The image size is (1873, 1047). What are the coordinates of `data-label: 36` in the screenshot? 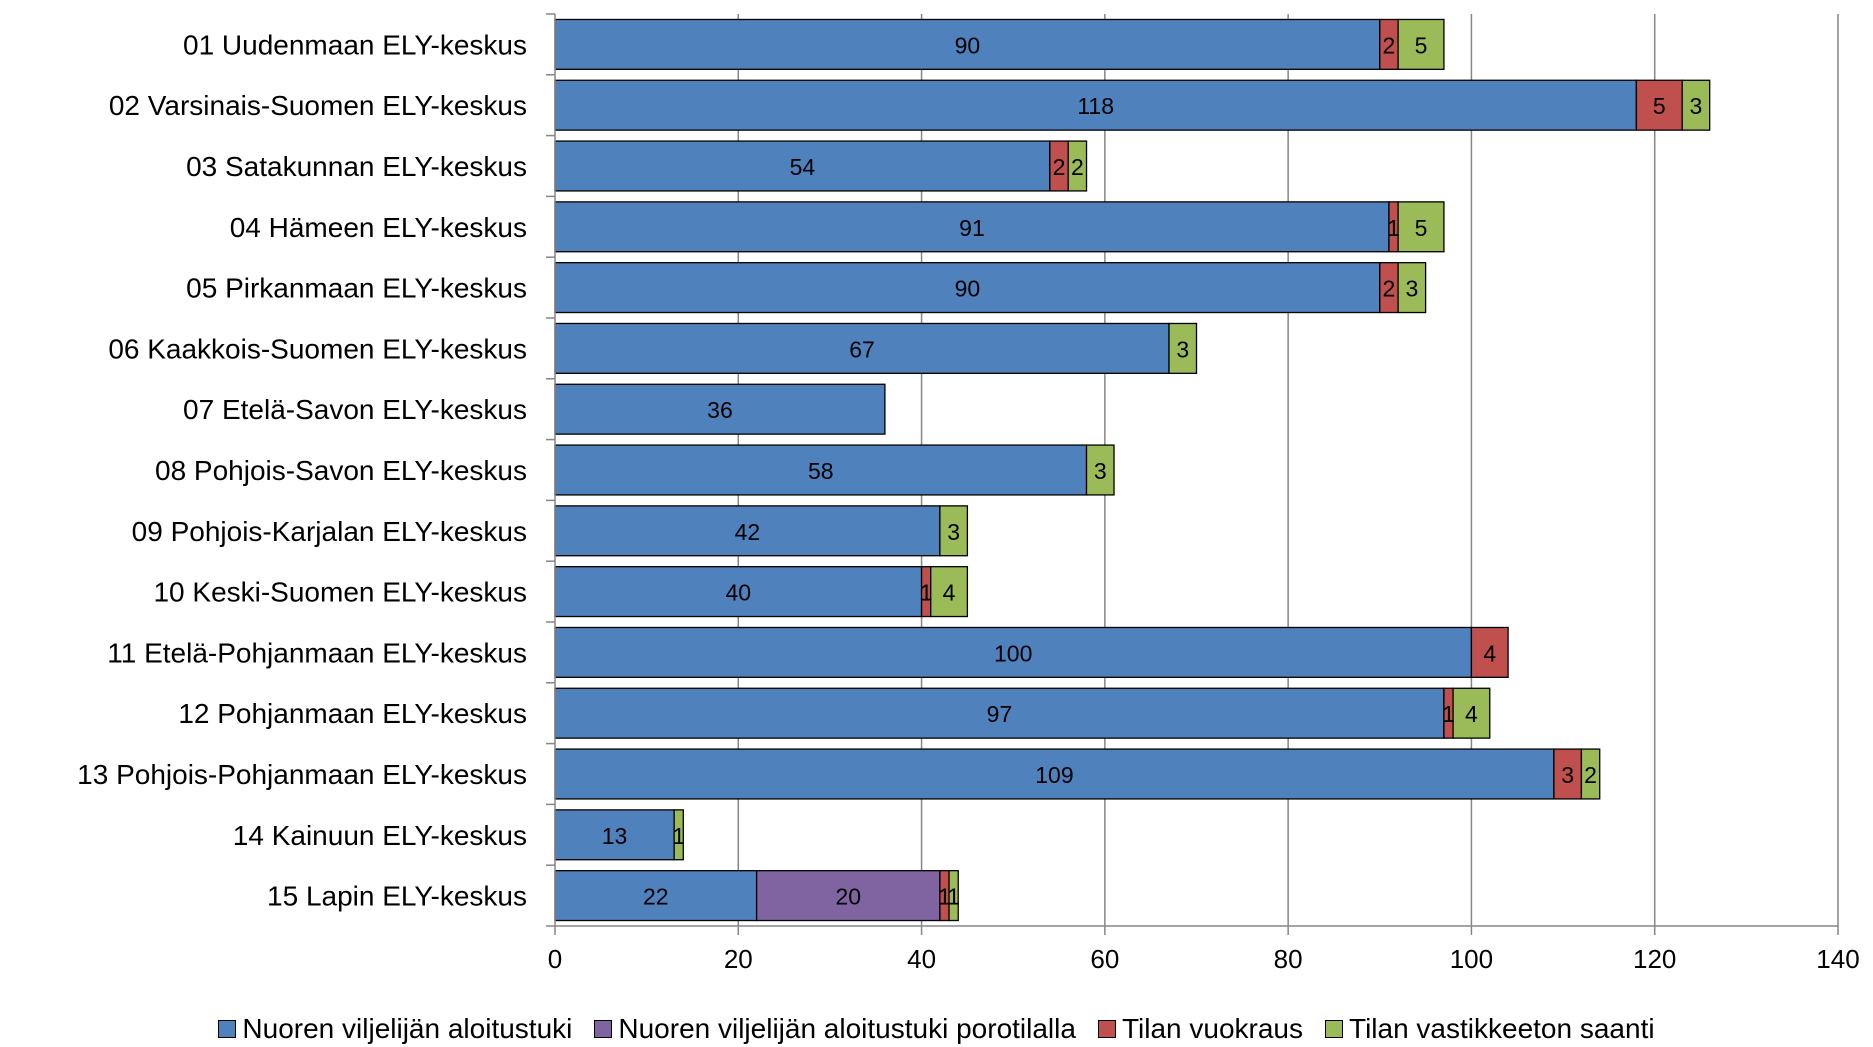 It's located at (720, 410).